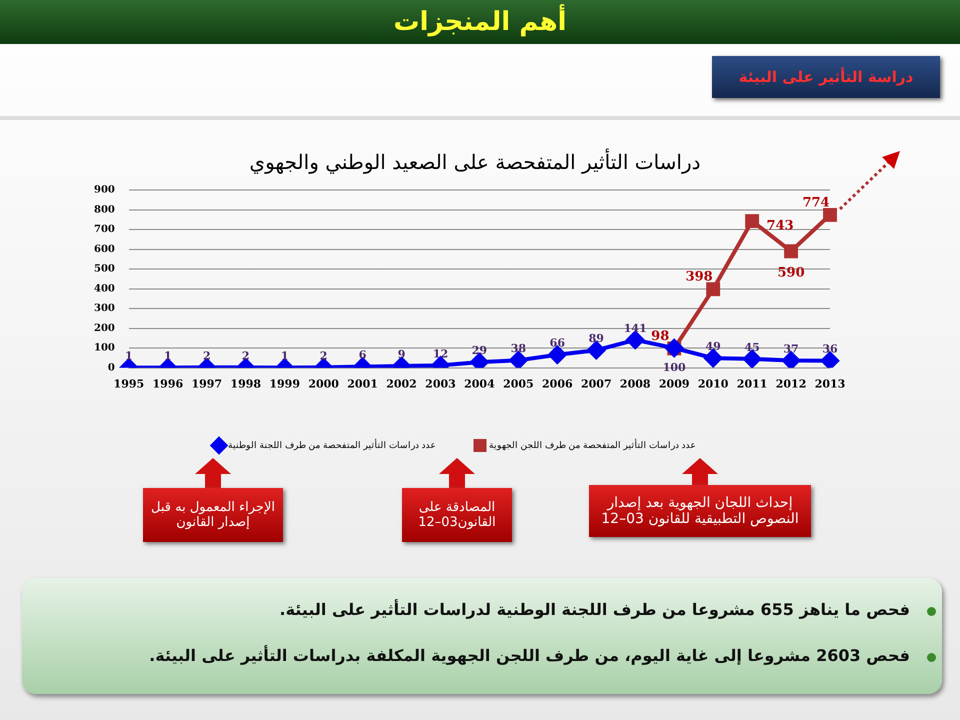 This screenshot has height=720, width=960. I want to click on x-tick-label: 2011, so click(752, 383).